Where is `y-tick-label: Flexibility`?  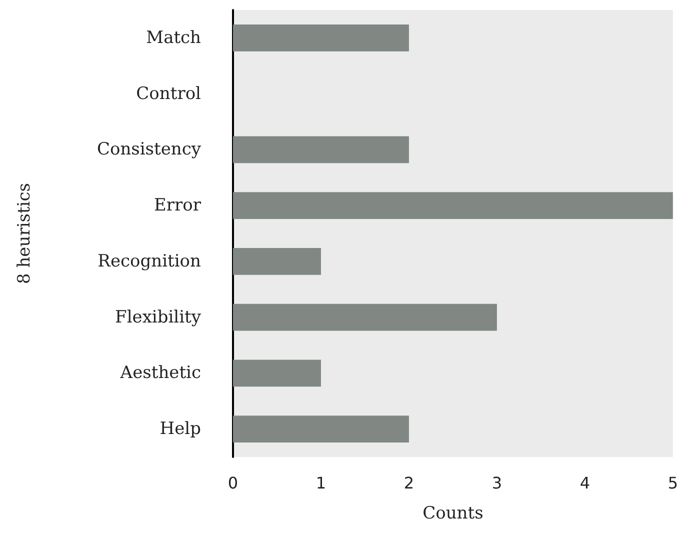
y-tick-label: Flexibility is located at coordinates (158, 317).